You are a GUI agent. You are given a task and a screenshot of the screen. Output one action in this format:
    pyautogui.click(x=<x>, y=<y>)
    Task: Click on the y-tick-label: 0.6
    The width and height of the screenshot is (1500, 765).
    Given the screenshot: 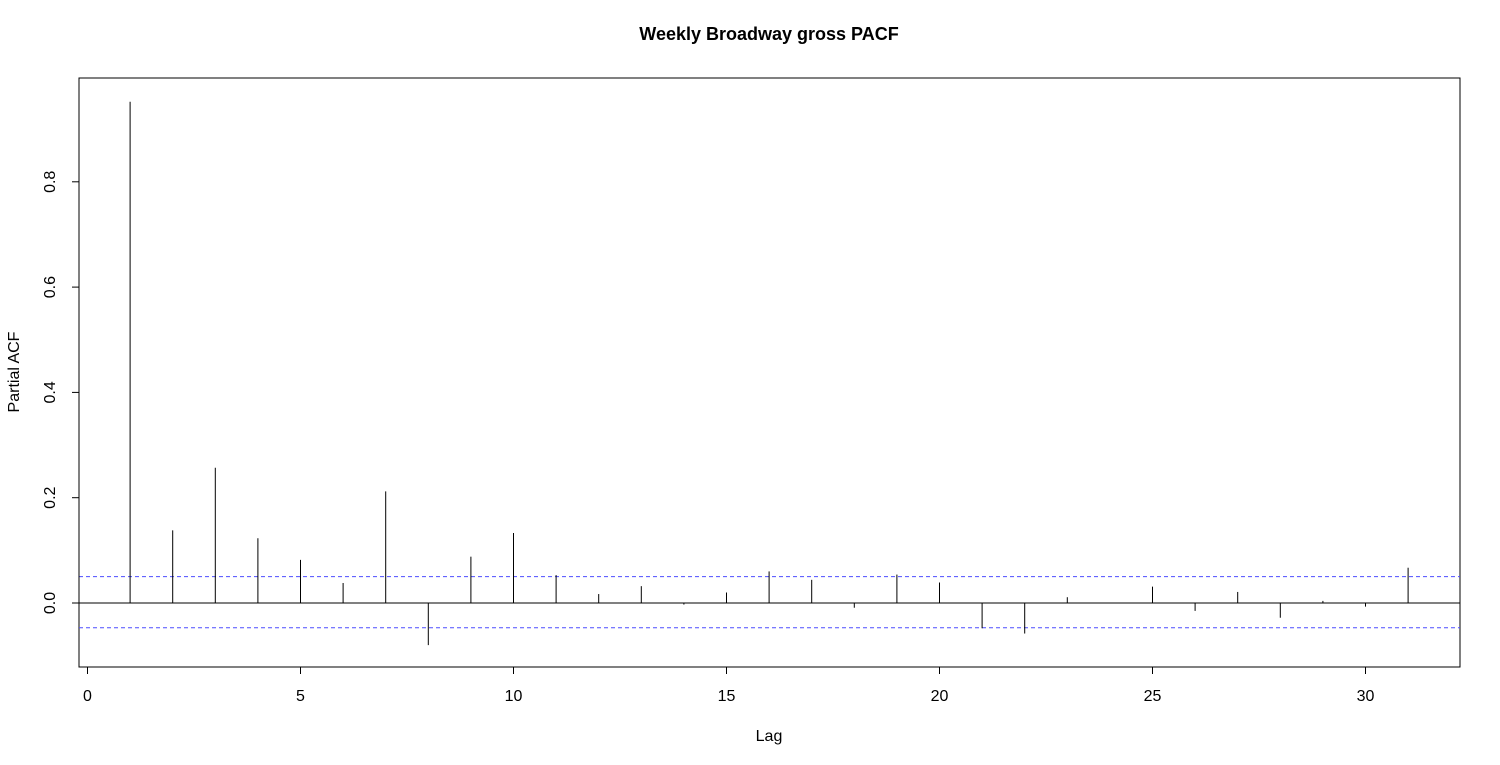 What is the action you would take?
    pyautogui.click(x=50, y=287)
    